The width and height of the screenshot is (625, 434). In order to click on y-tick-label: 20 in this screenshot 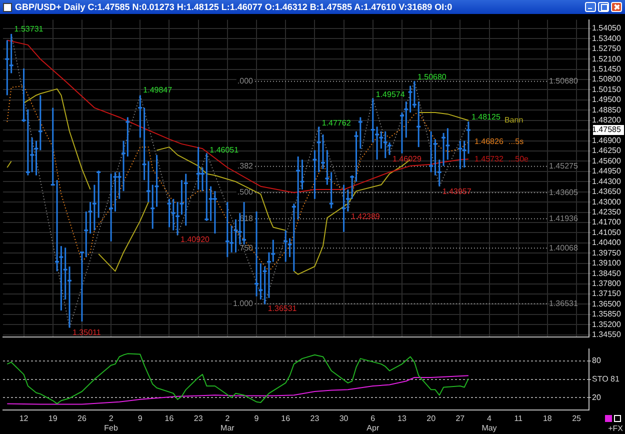, I will do `click(597, 397)`.